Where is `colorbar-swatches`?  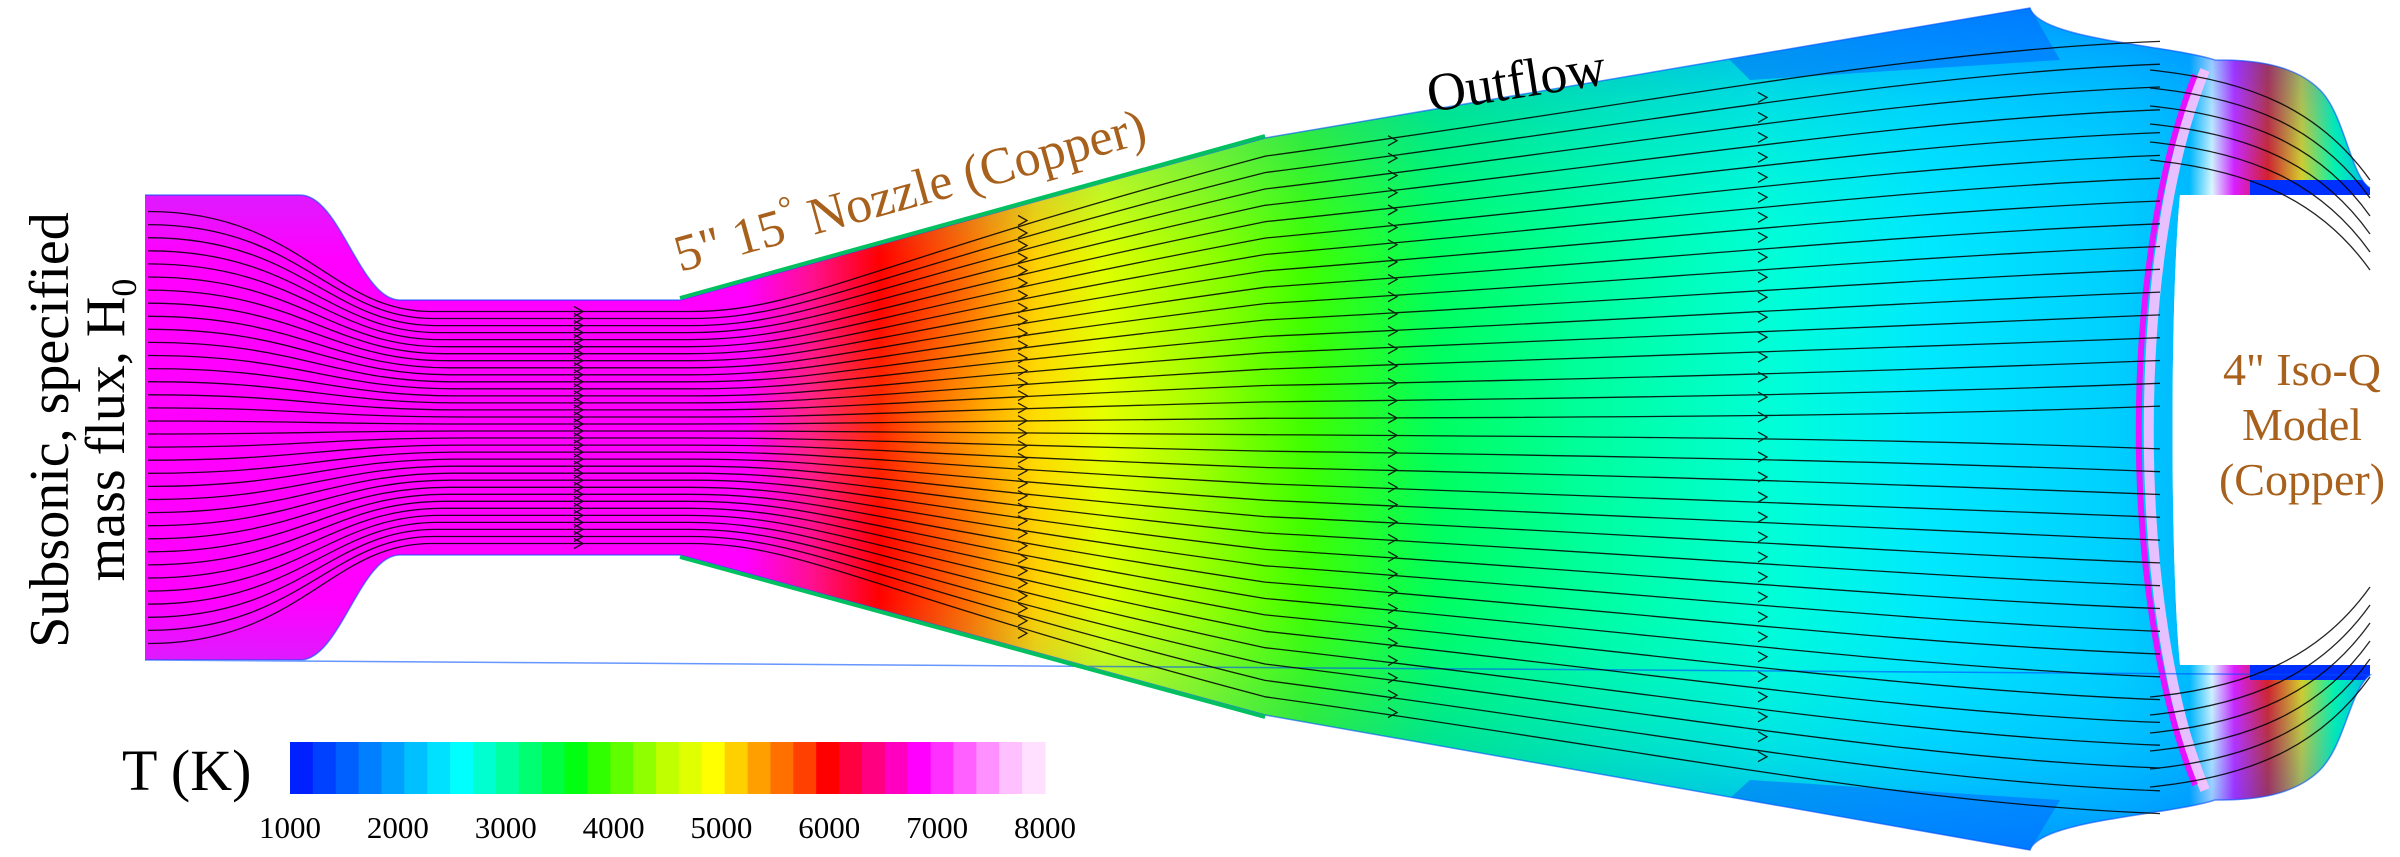 colorbar-swatches is located at coordinates (668, 768).